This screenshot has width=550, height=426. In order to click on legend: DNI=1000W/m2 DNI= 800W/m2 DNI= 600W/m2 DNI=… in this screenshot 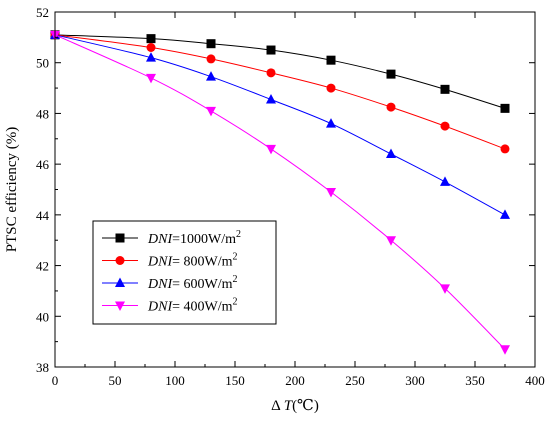, I will do `click(184, 272)`.